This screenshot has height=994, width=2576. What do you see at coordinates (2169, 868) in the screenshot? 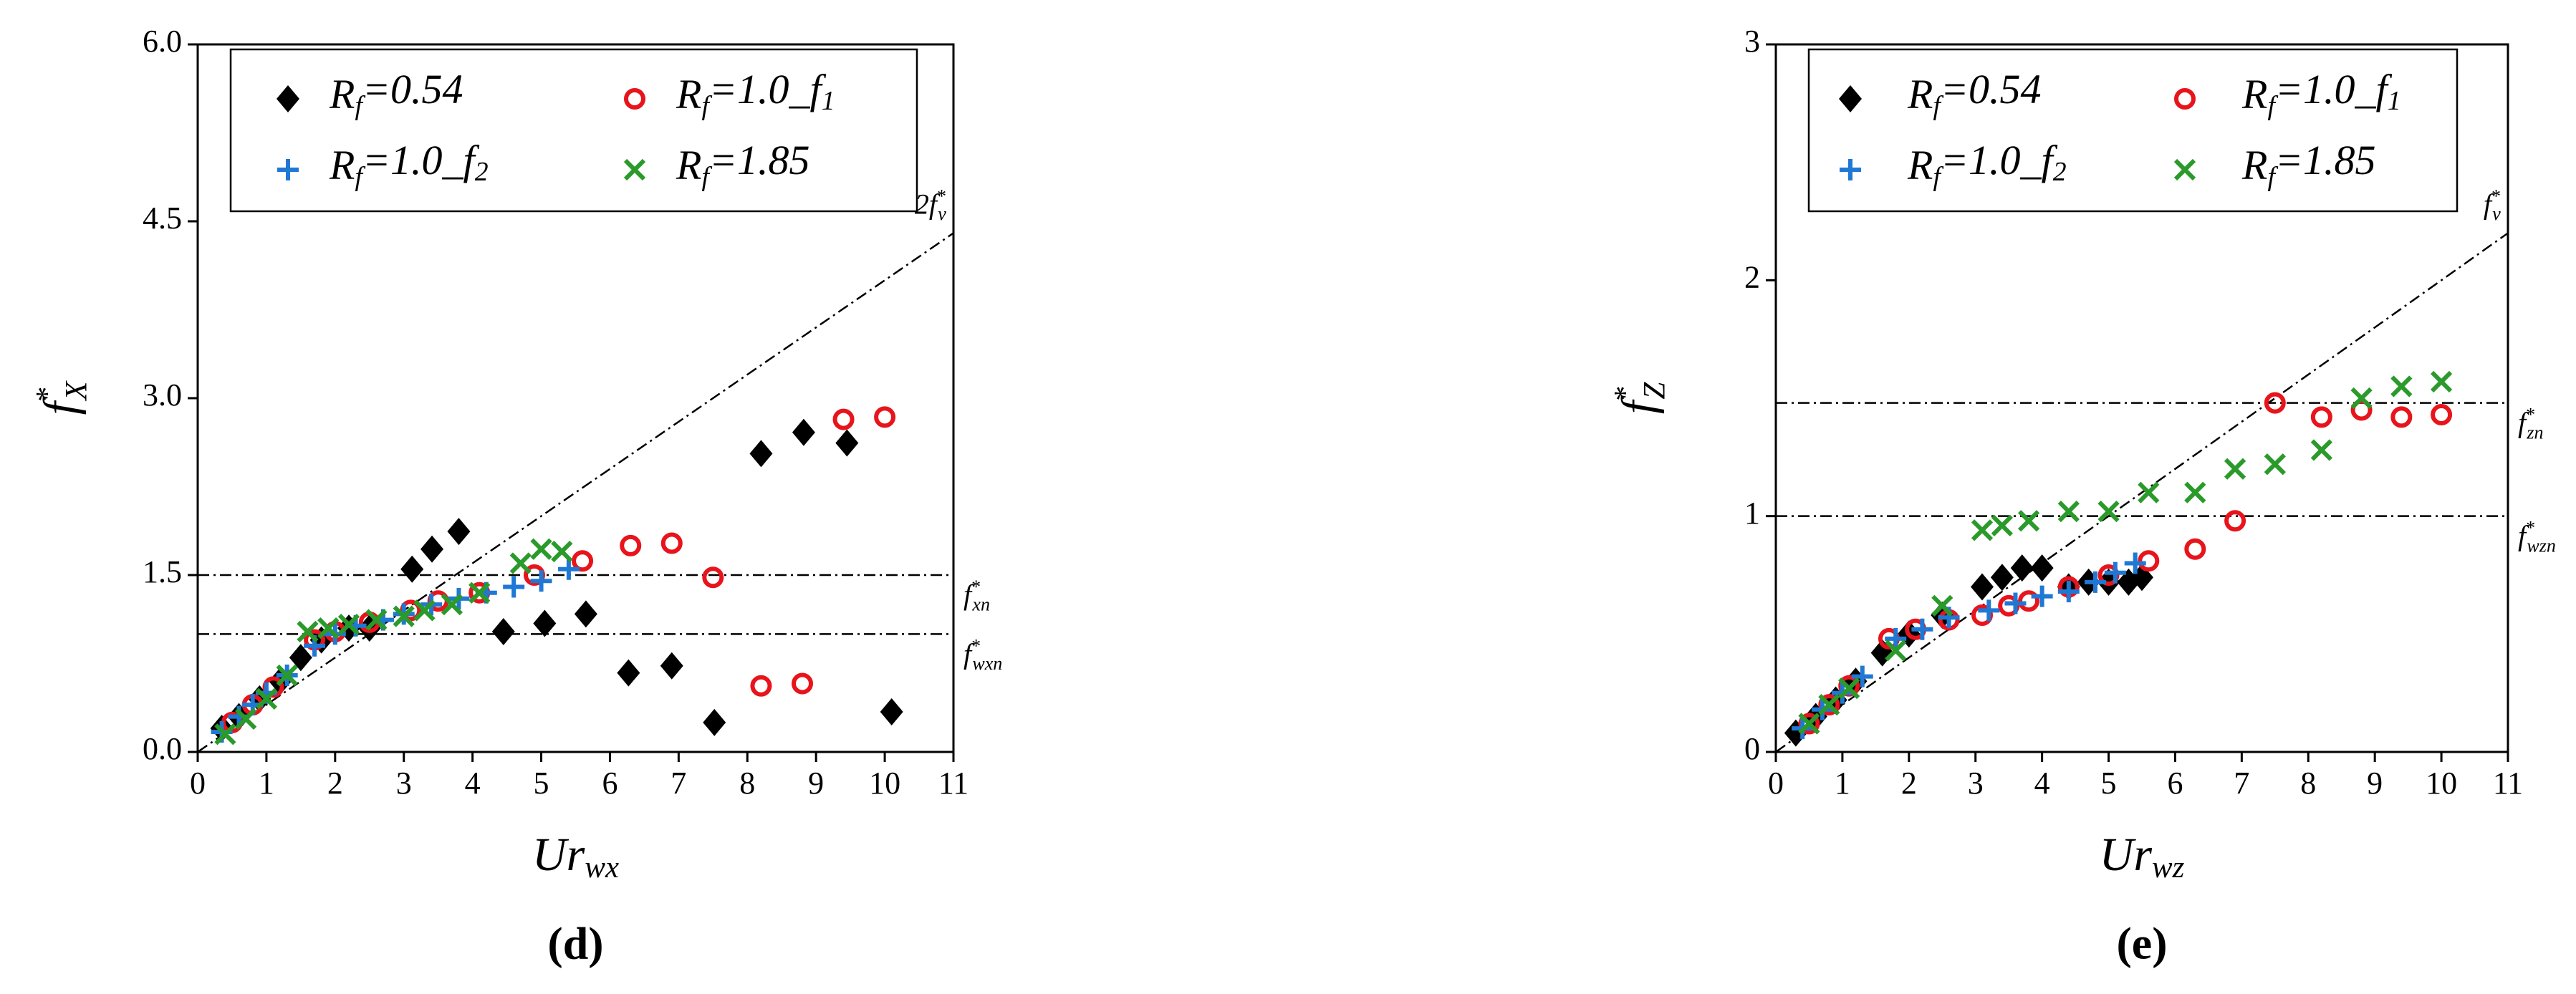
I see `text-part: wz` at bounding box center [2169, 868].